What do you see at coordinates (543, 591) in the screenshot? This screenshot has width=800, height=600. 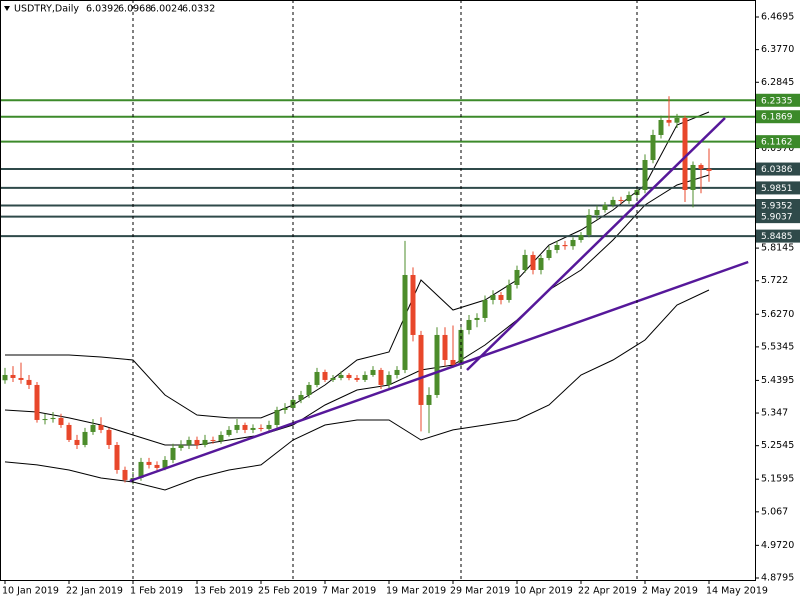 I see `x-tick-label: 10 Apr 2019` at bounding box center [543, 591].